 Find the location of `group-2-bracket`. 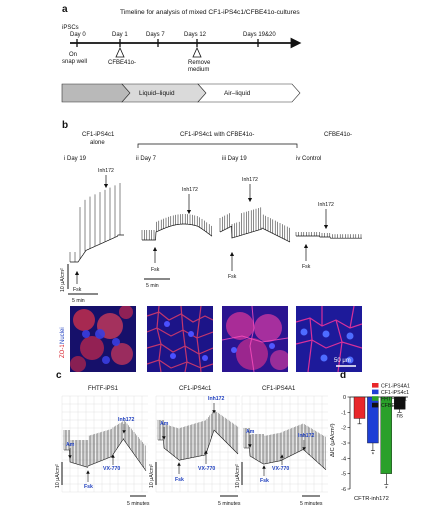

group-2-bracket is located at coordinates (217, 145).